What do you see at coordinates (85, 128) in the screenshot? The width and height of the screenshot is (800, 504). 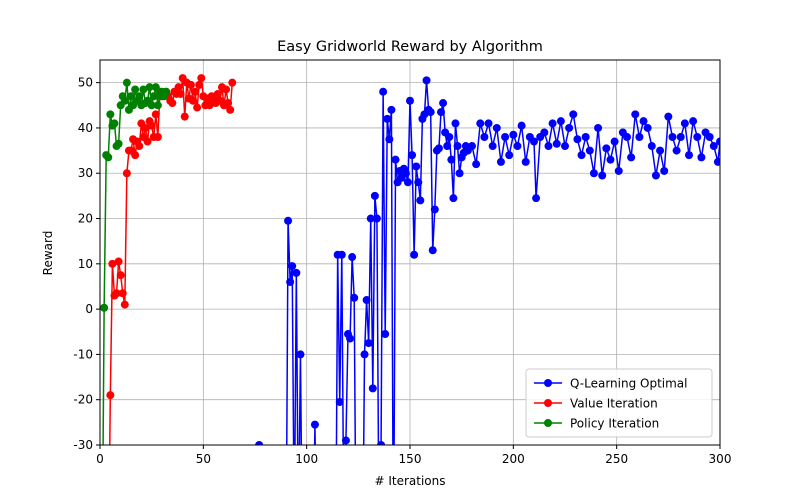 I see `y-tick-label: 40` at bounding box center [85, 128].